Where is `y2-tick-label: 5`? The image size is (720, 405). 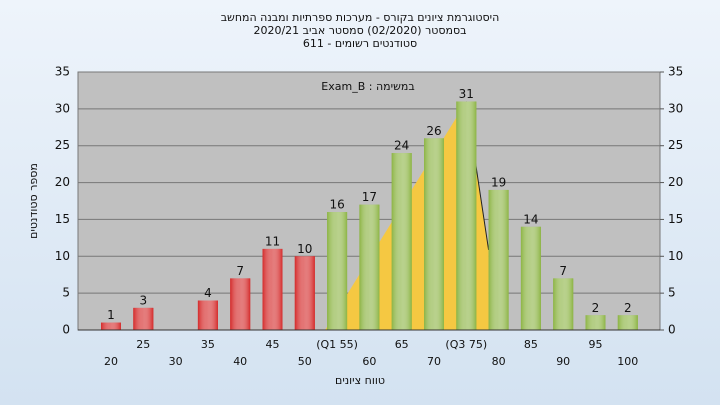
y2-tick-label: 5 is located at coordinates (672, 293).